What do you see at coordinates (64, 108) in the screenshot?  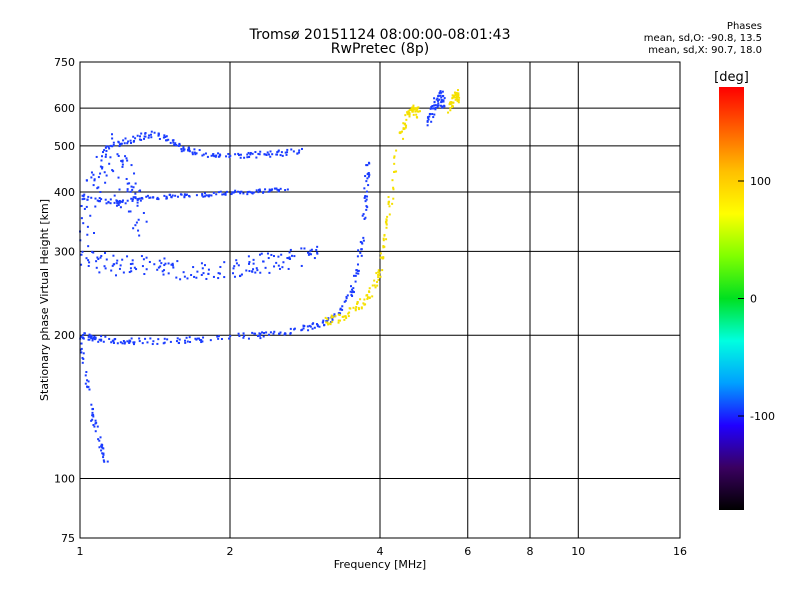 I see `y-tick-label: 600` at bounding box center [64, 108].